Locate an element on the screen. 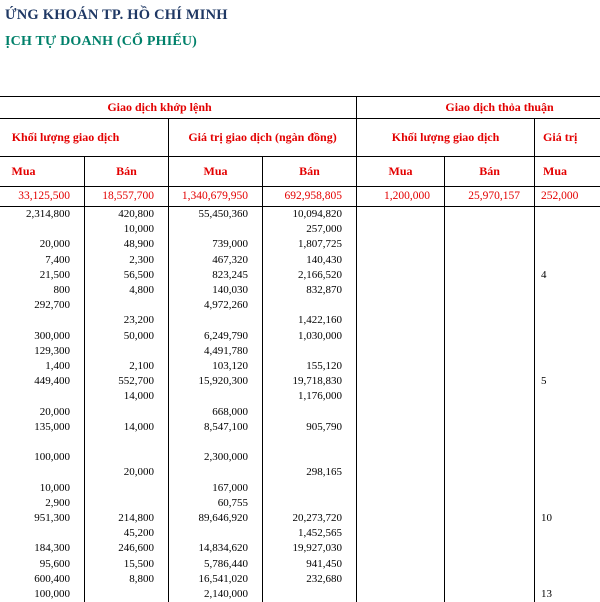 This screenshot has height=602, width=600. cell: 1,340,679,950 is located at coordinates (216, 197).